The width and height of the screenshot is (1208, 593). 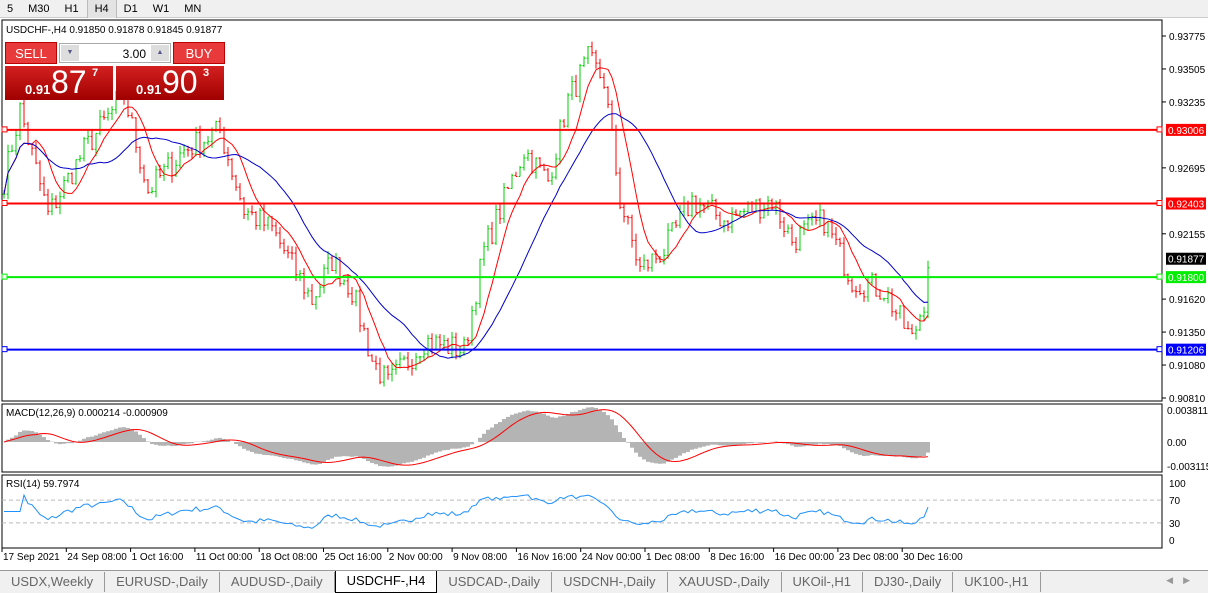 What do you see at coordinates (71, 9) in the screenshot?
I see `timeframe-H1: H1` at bounding box center [71, 9].